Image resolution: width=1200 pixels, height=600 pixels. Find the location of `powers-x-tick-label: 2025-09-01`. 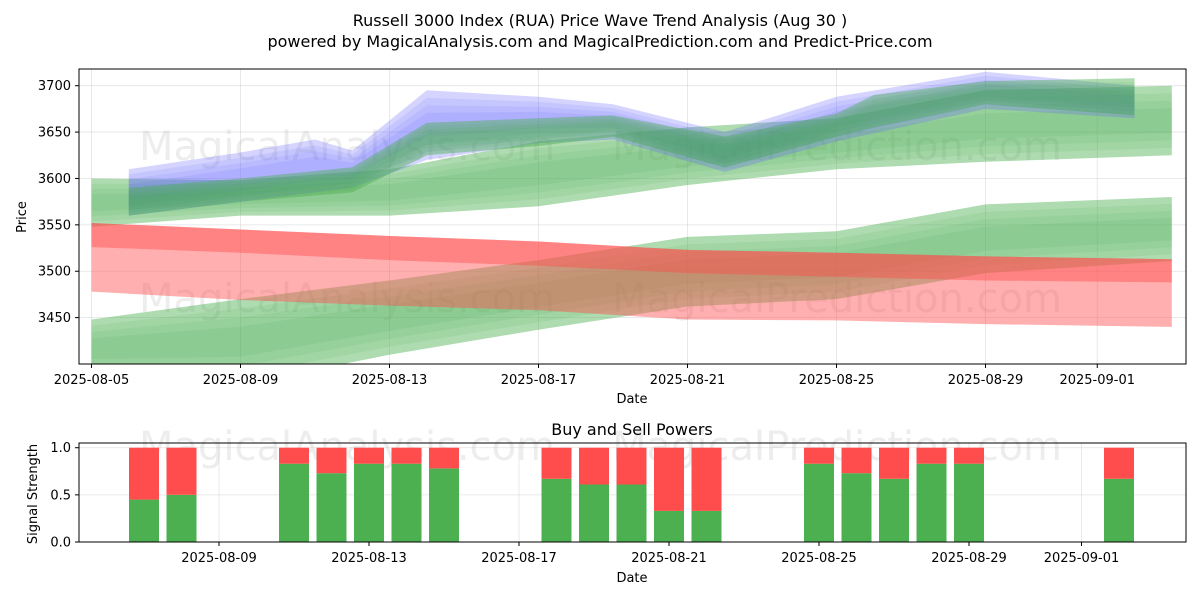

powers-x-tick-label: 2025-09-01 is located at coordinates (1082, 558).